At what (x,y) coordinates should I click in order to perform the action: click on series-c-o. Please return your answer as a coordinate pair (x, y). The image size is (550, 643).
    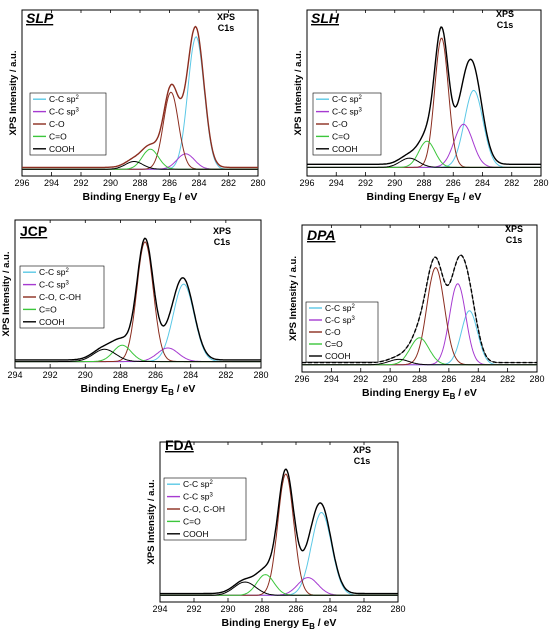
    Looking at the image, I should click on (138, 353).